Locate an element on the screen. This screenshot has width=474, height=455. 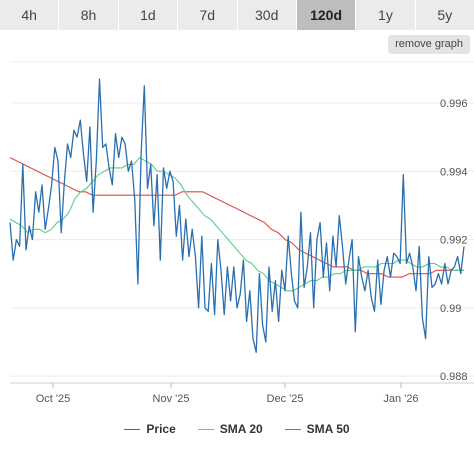
legend-label: SMA 20 is located at coordinates (241, 429).